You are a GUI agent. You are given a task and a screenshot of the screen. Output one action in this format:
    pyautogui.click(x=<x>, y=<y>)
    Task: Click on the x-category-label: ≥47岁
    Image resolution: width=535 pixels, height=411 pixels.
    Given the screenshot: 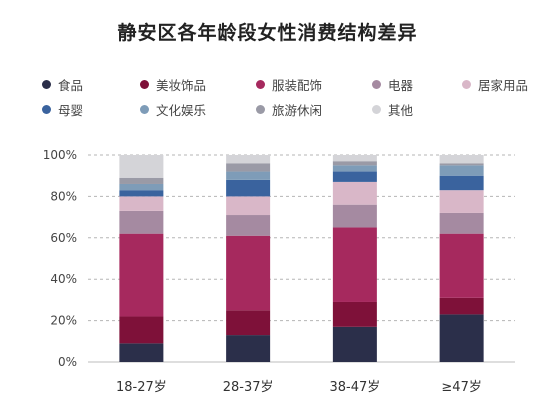 What is the action you would take?
    pyautogui.click(x=461, y=387)
    